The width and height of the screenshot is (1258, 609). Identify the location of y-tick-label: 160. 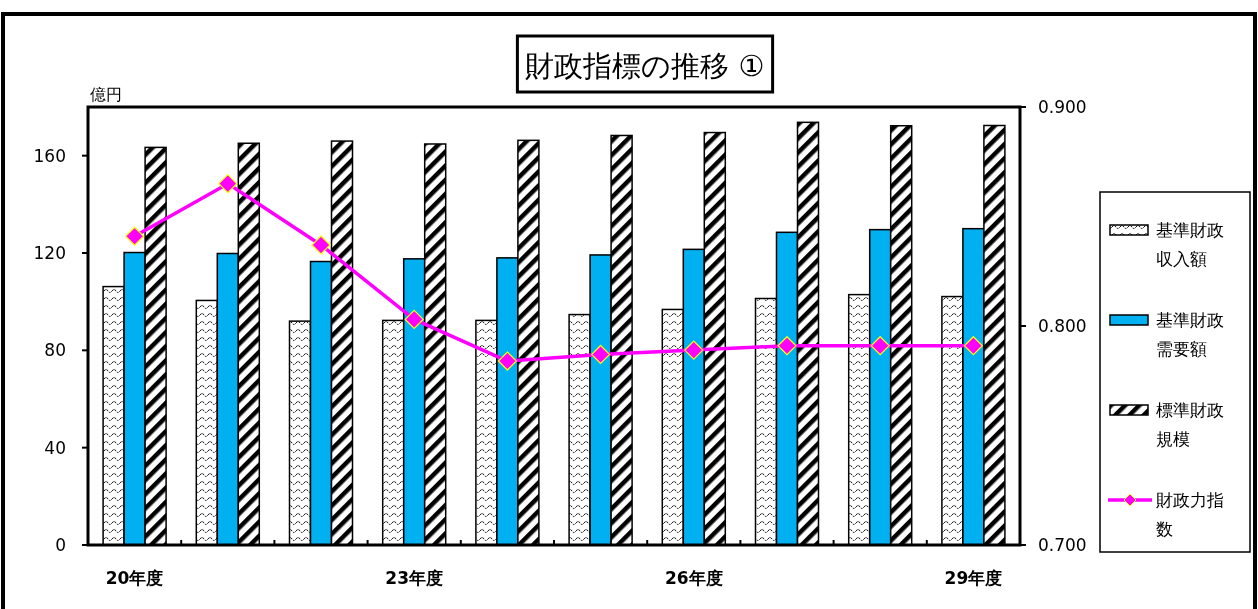
(49, 155).